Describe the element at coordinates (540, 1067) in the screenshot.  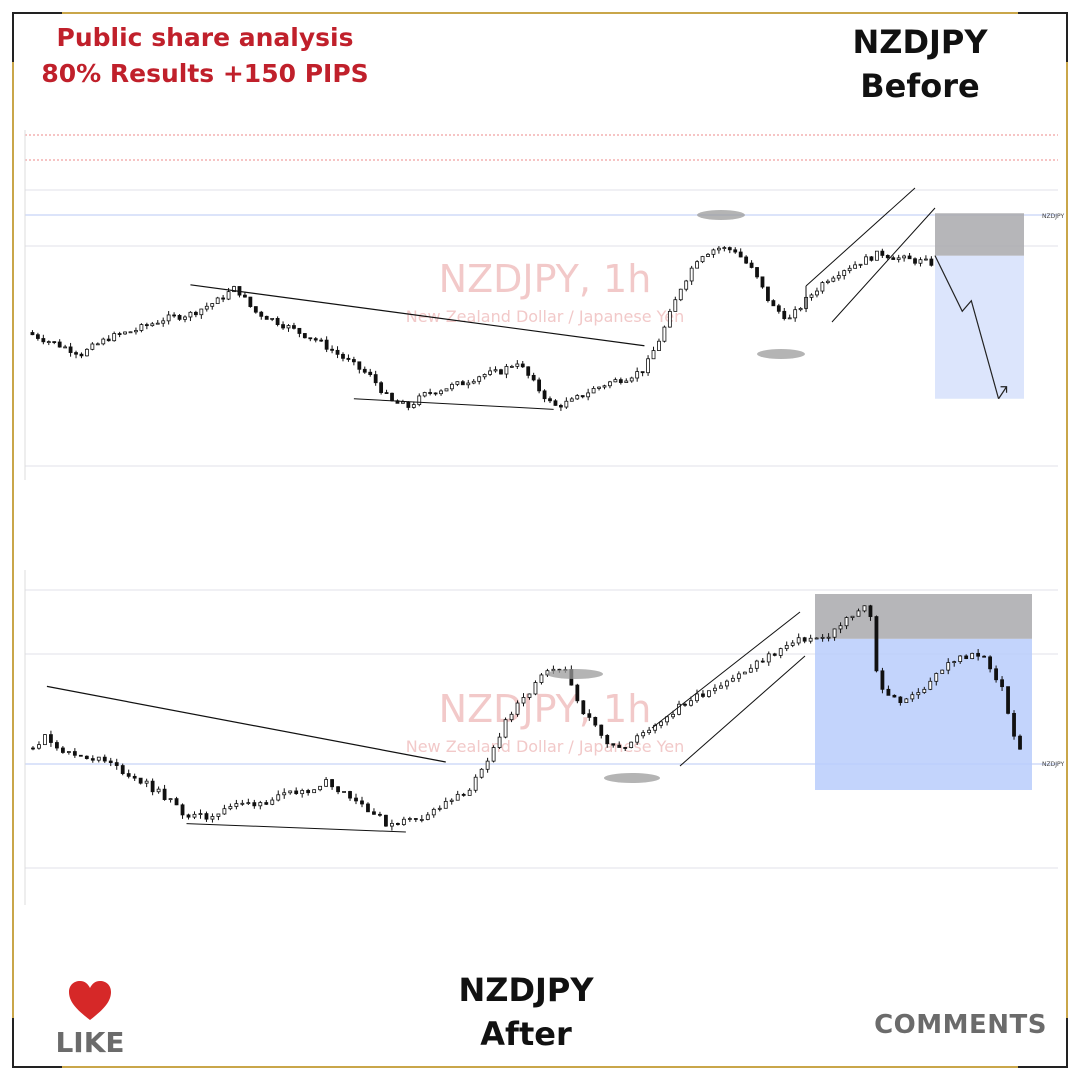
I see `frame-bottom-gold` at that location.